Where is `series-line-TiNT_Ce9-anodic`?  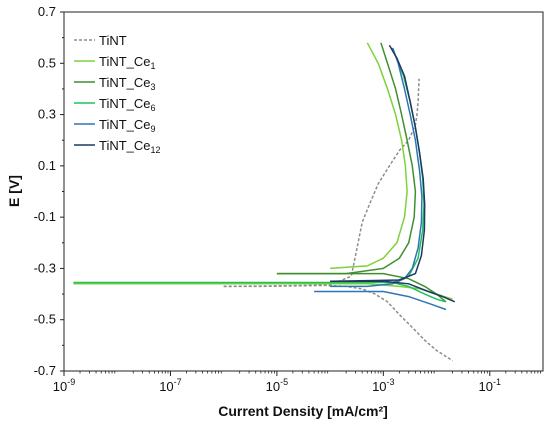
series-line-TiNT_Ce9-anodic is located at coordinates (376, 167).